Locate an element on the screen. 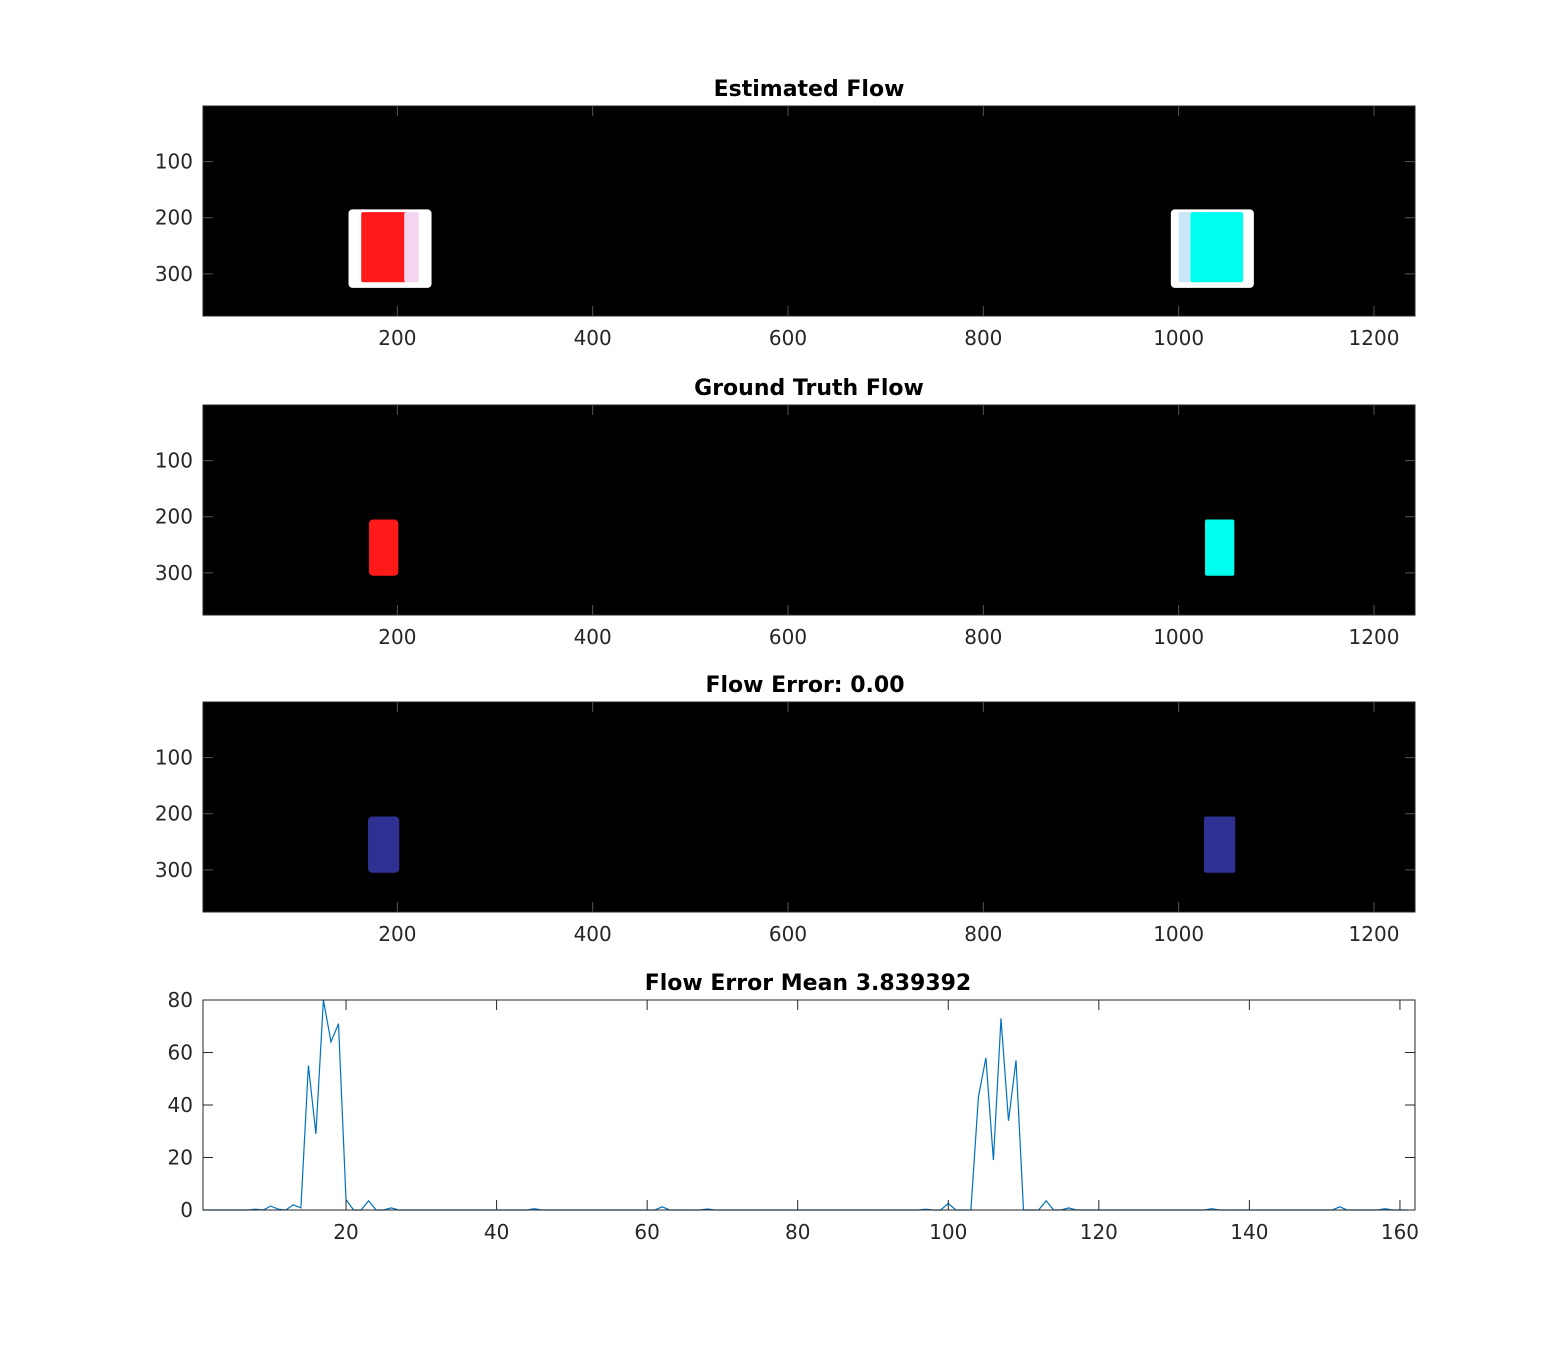 The width and height of the screenshot is (1563, 1359). y-tick-label: 80 is located at coordinates (180, 1000).